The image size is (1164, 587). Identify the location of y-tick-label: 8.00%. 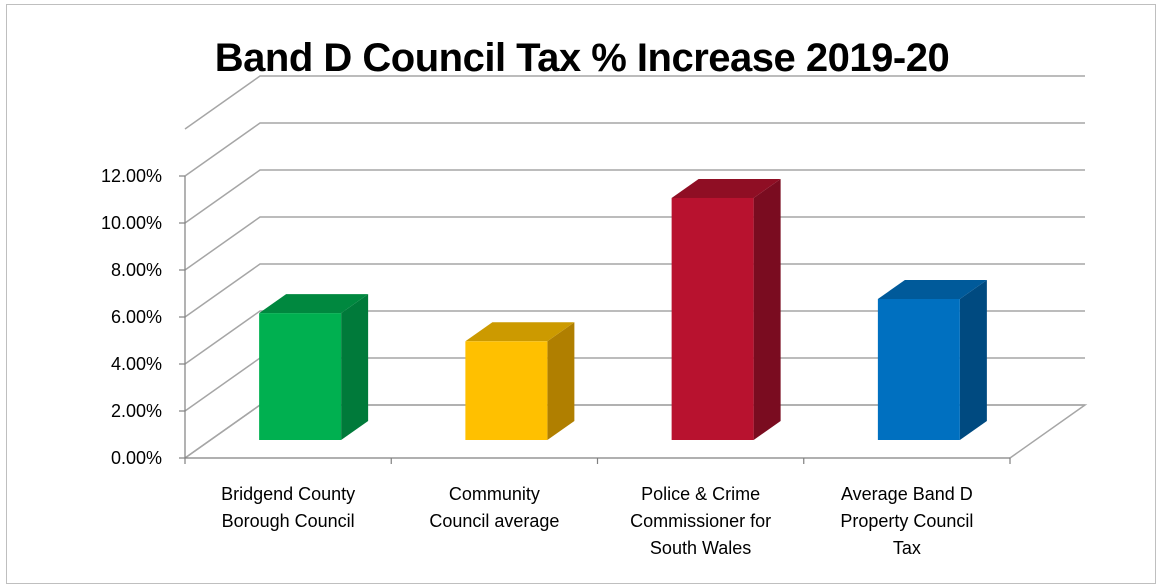
(136, 270).